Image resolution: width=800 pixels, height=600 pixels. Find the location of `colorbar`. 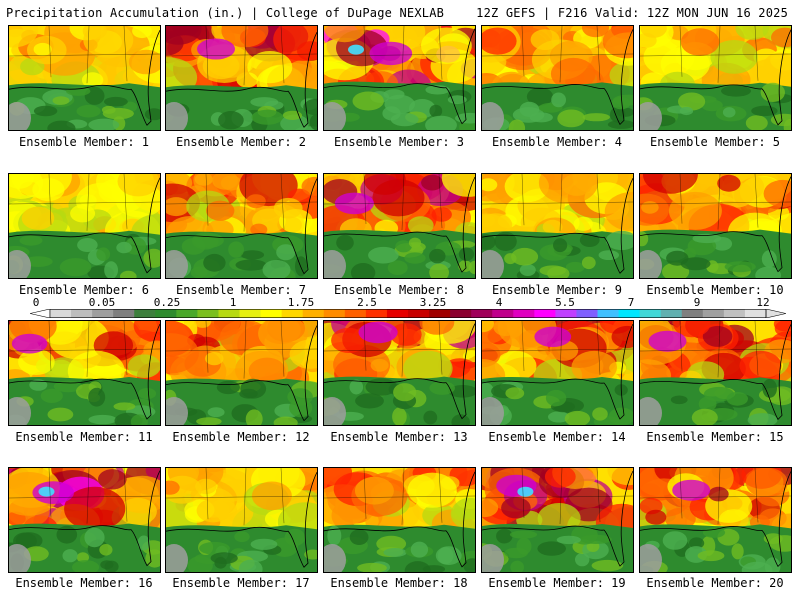

colorbar is located at coordinates (408, 313).